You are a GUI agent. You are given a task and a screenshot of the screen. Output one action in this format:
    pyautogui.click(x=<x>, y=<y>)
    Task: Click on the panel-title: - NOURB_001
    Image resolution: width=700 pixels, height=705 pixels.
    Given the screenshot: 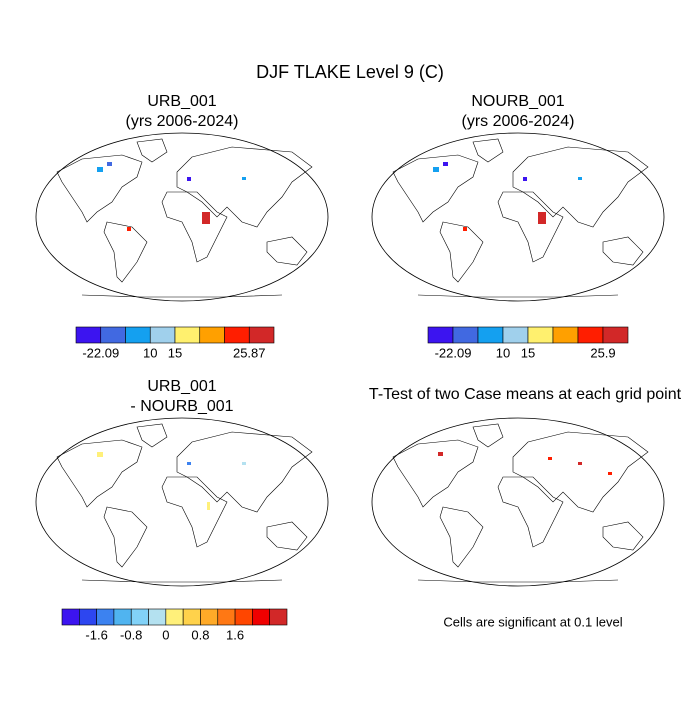 What is the action you would take?
    pyautogui.click(x=181, y=406)
    